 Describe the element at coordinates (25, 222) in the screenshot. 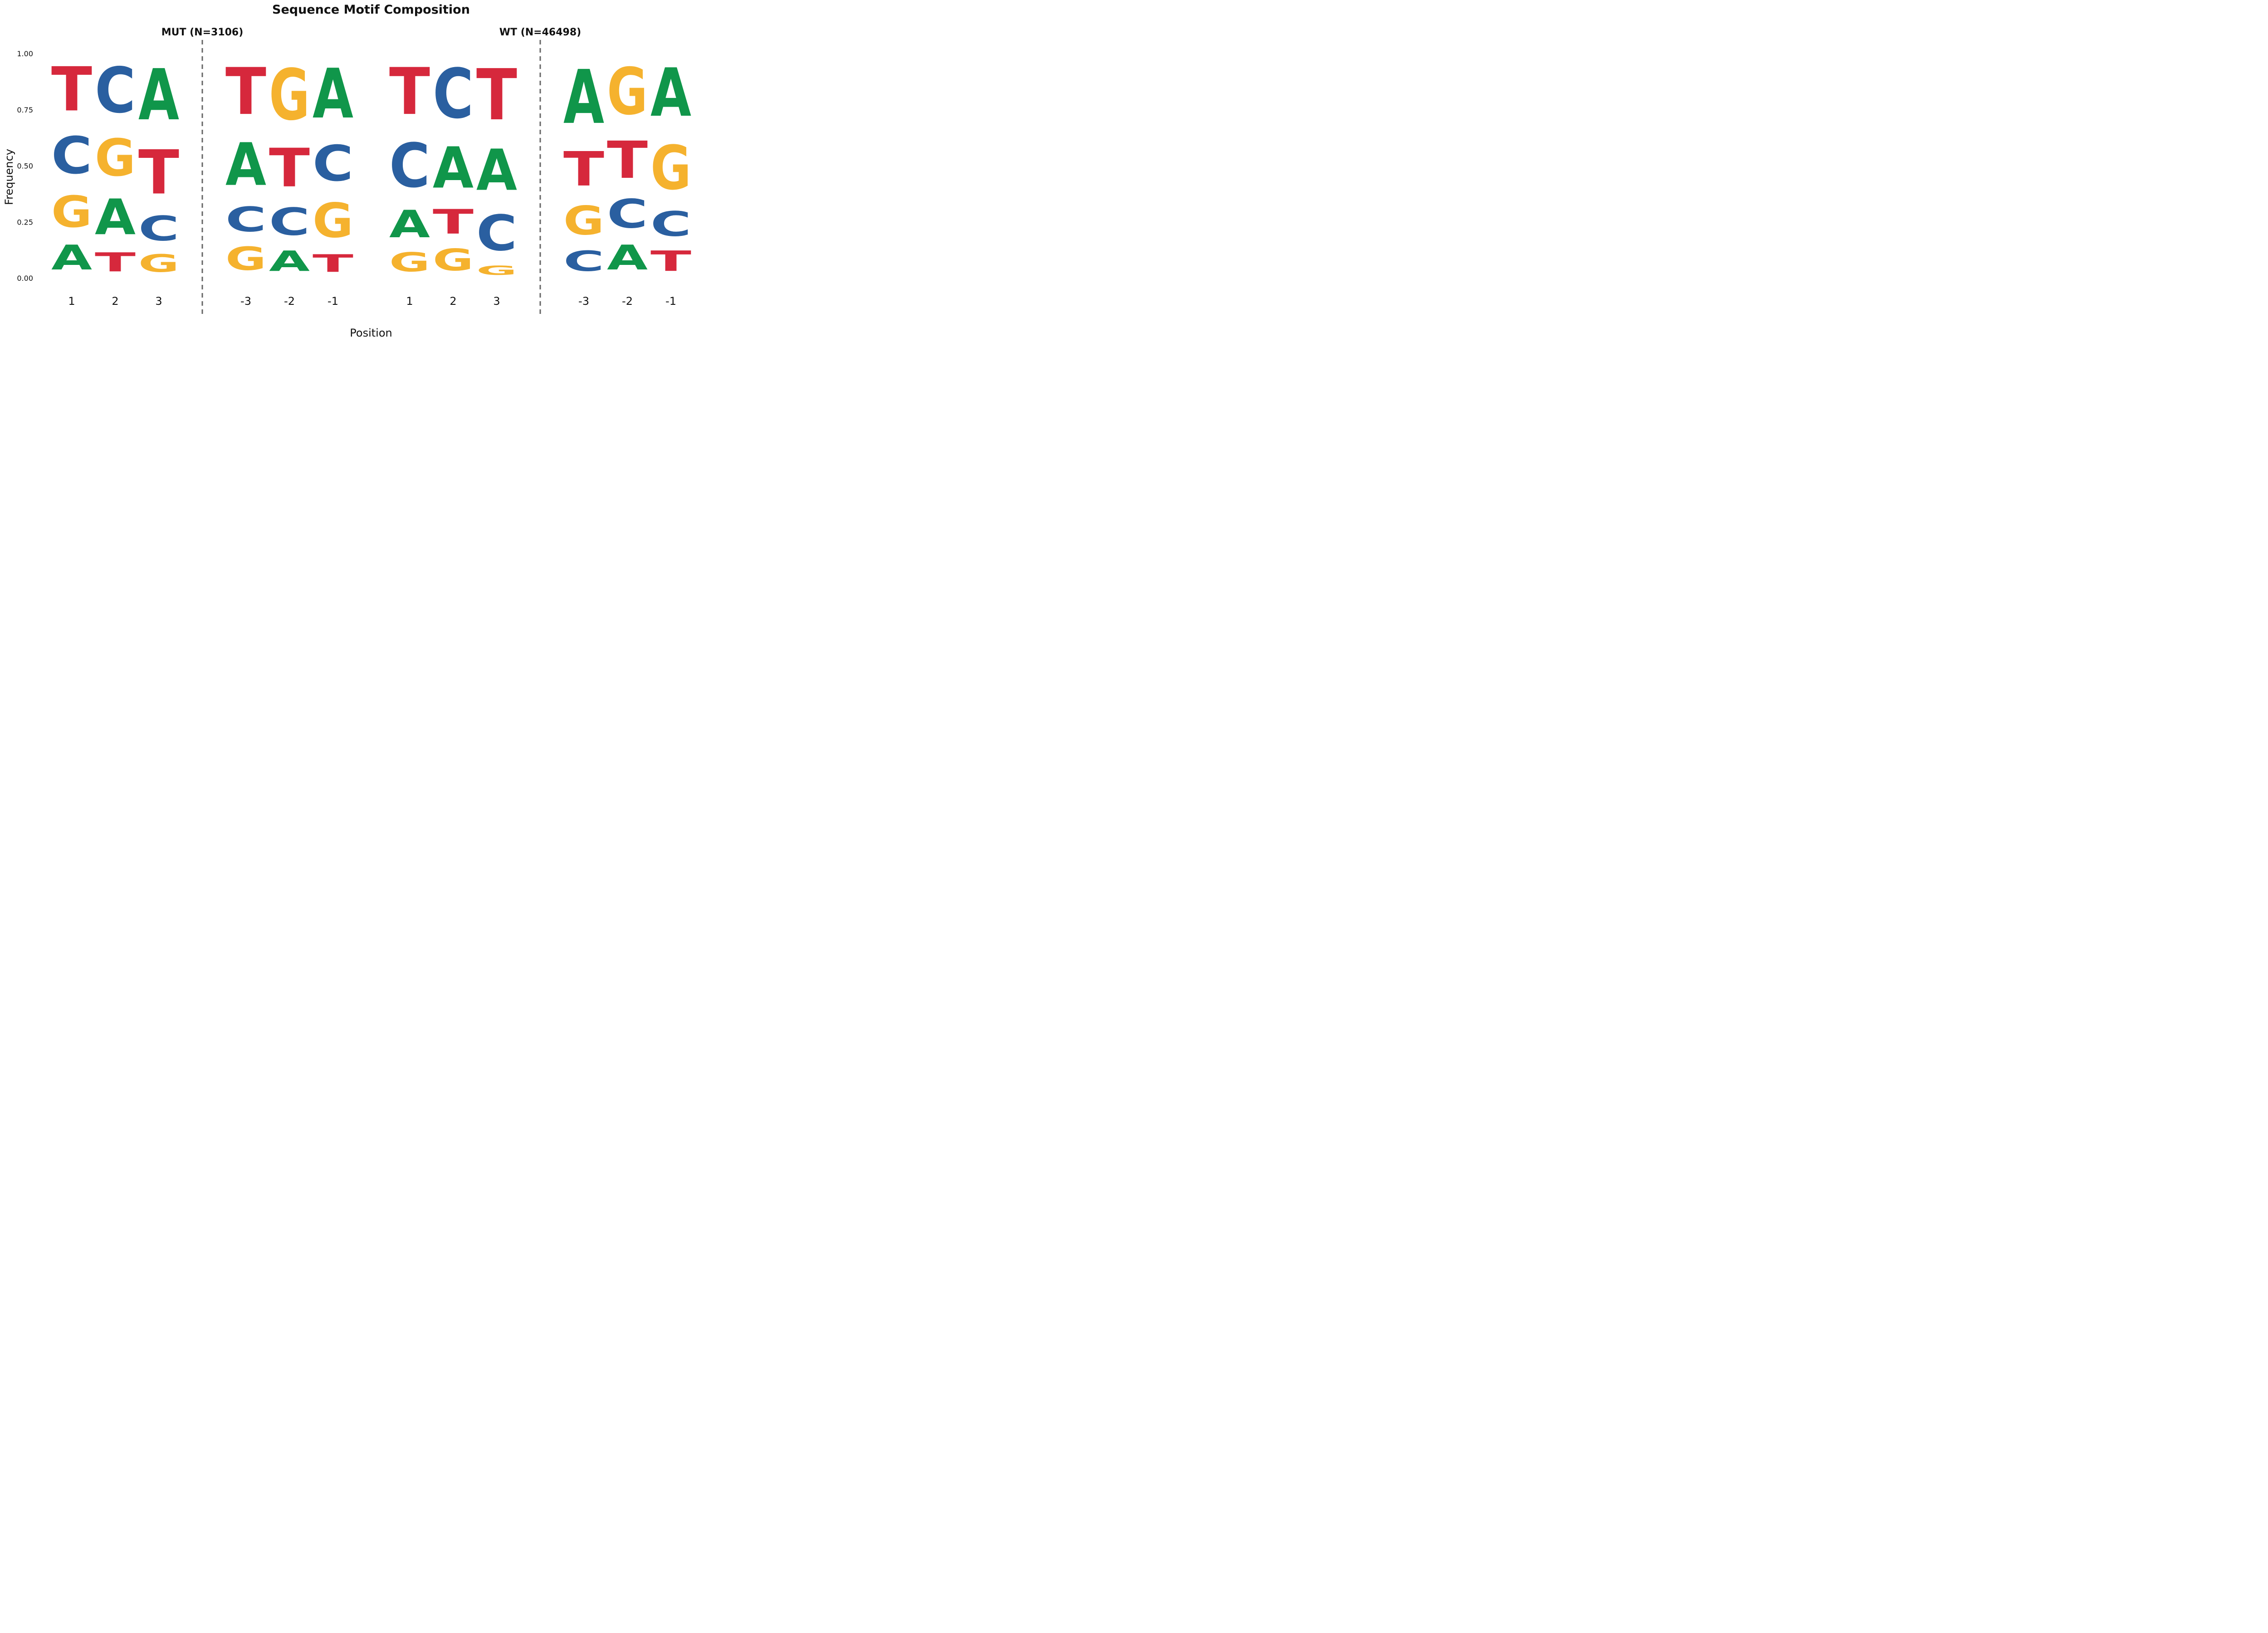

I see `y-tick-label: 0.25` at that location.